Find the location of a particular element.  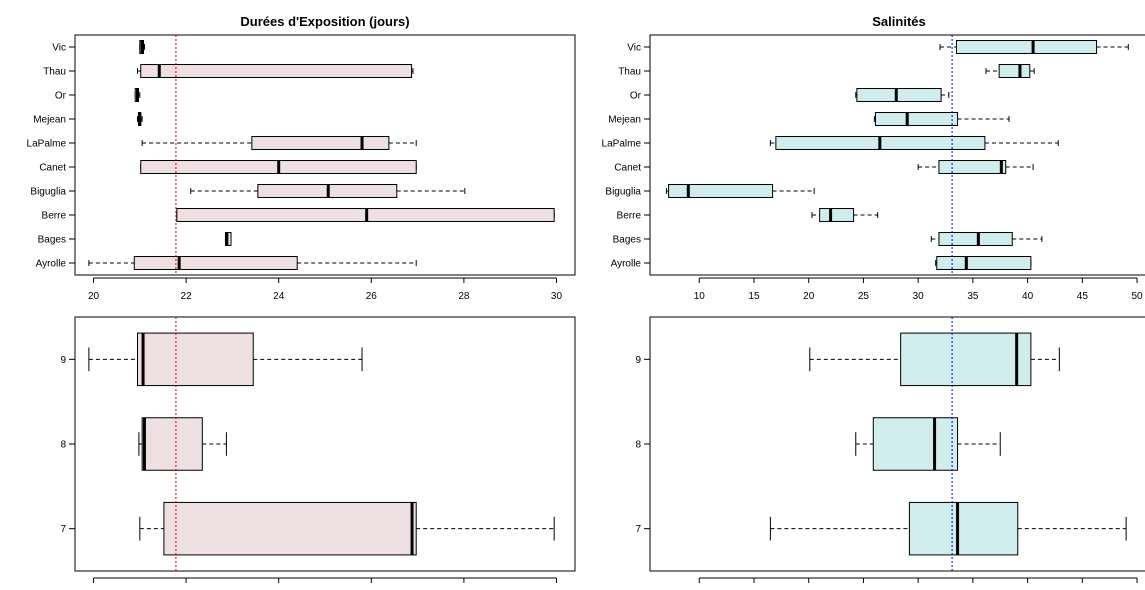

chart-title: Durées d'Exposition (jours) is located at coordinates (324, 21).